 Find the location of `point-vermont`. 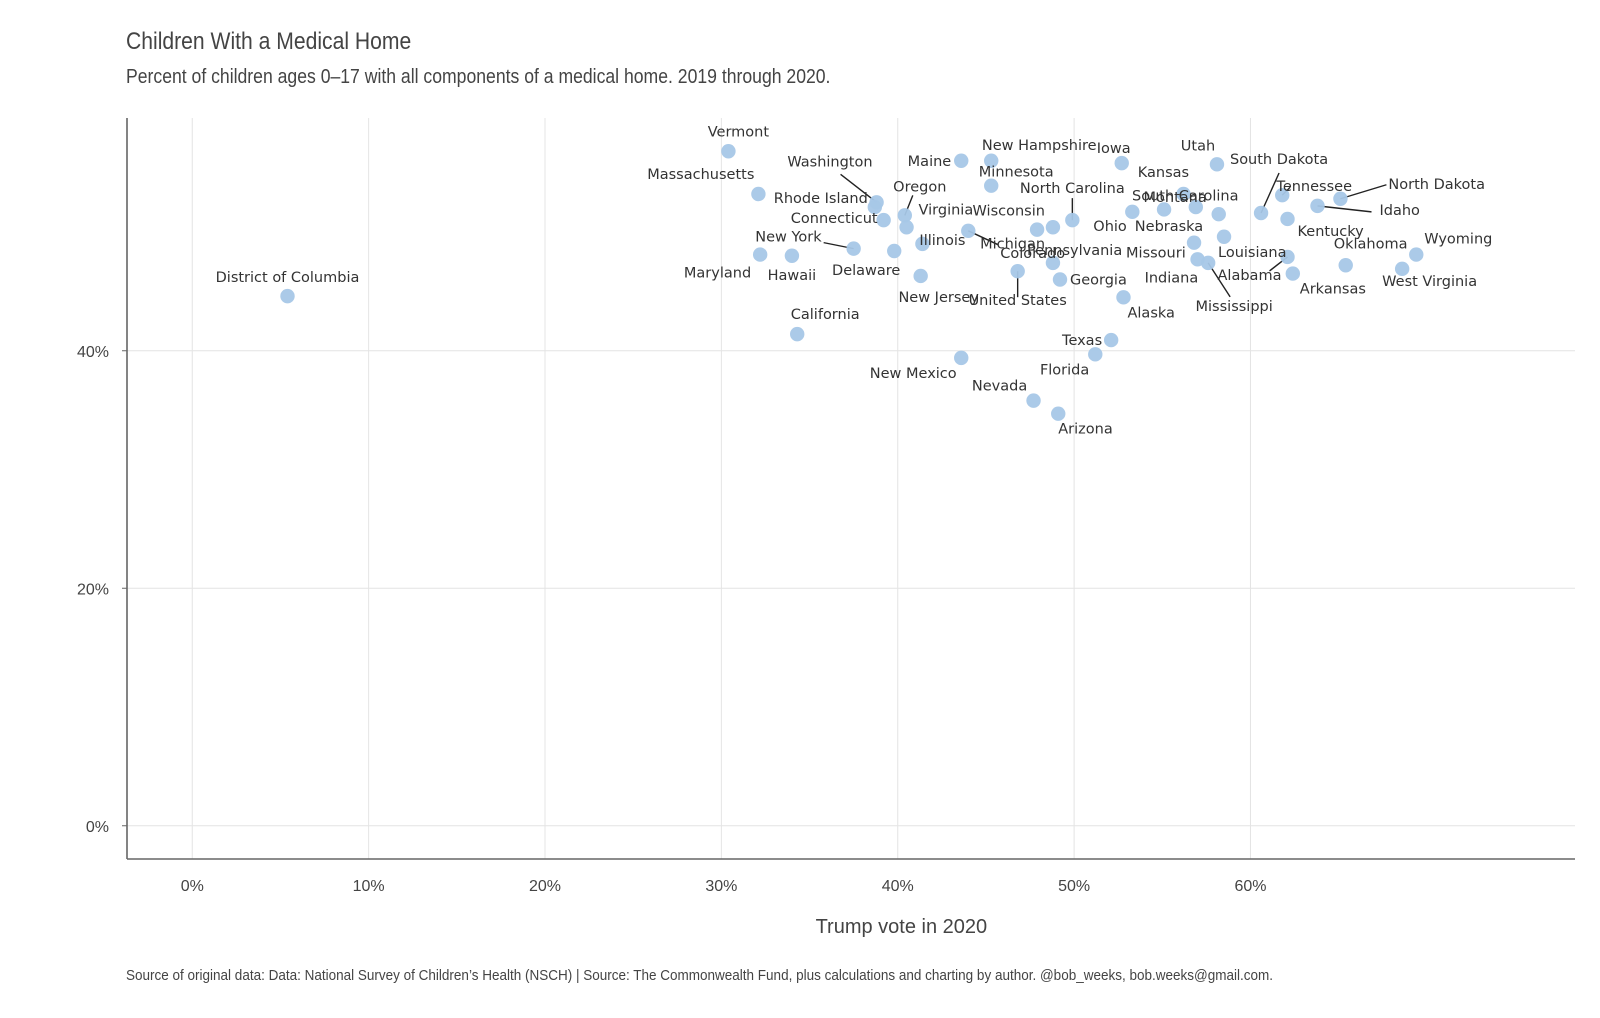

point-vermont is located at coordinates (728, 151).